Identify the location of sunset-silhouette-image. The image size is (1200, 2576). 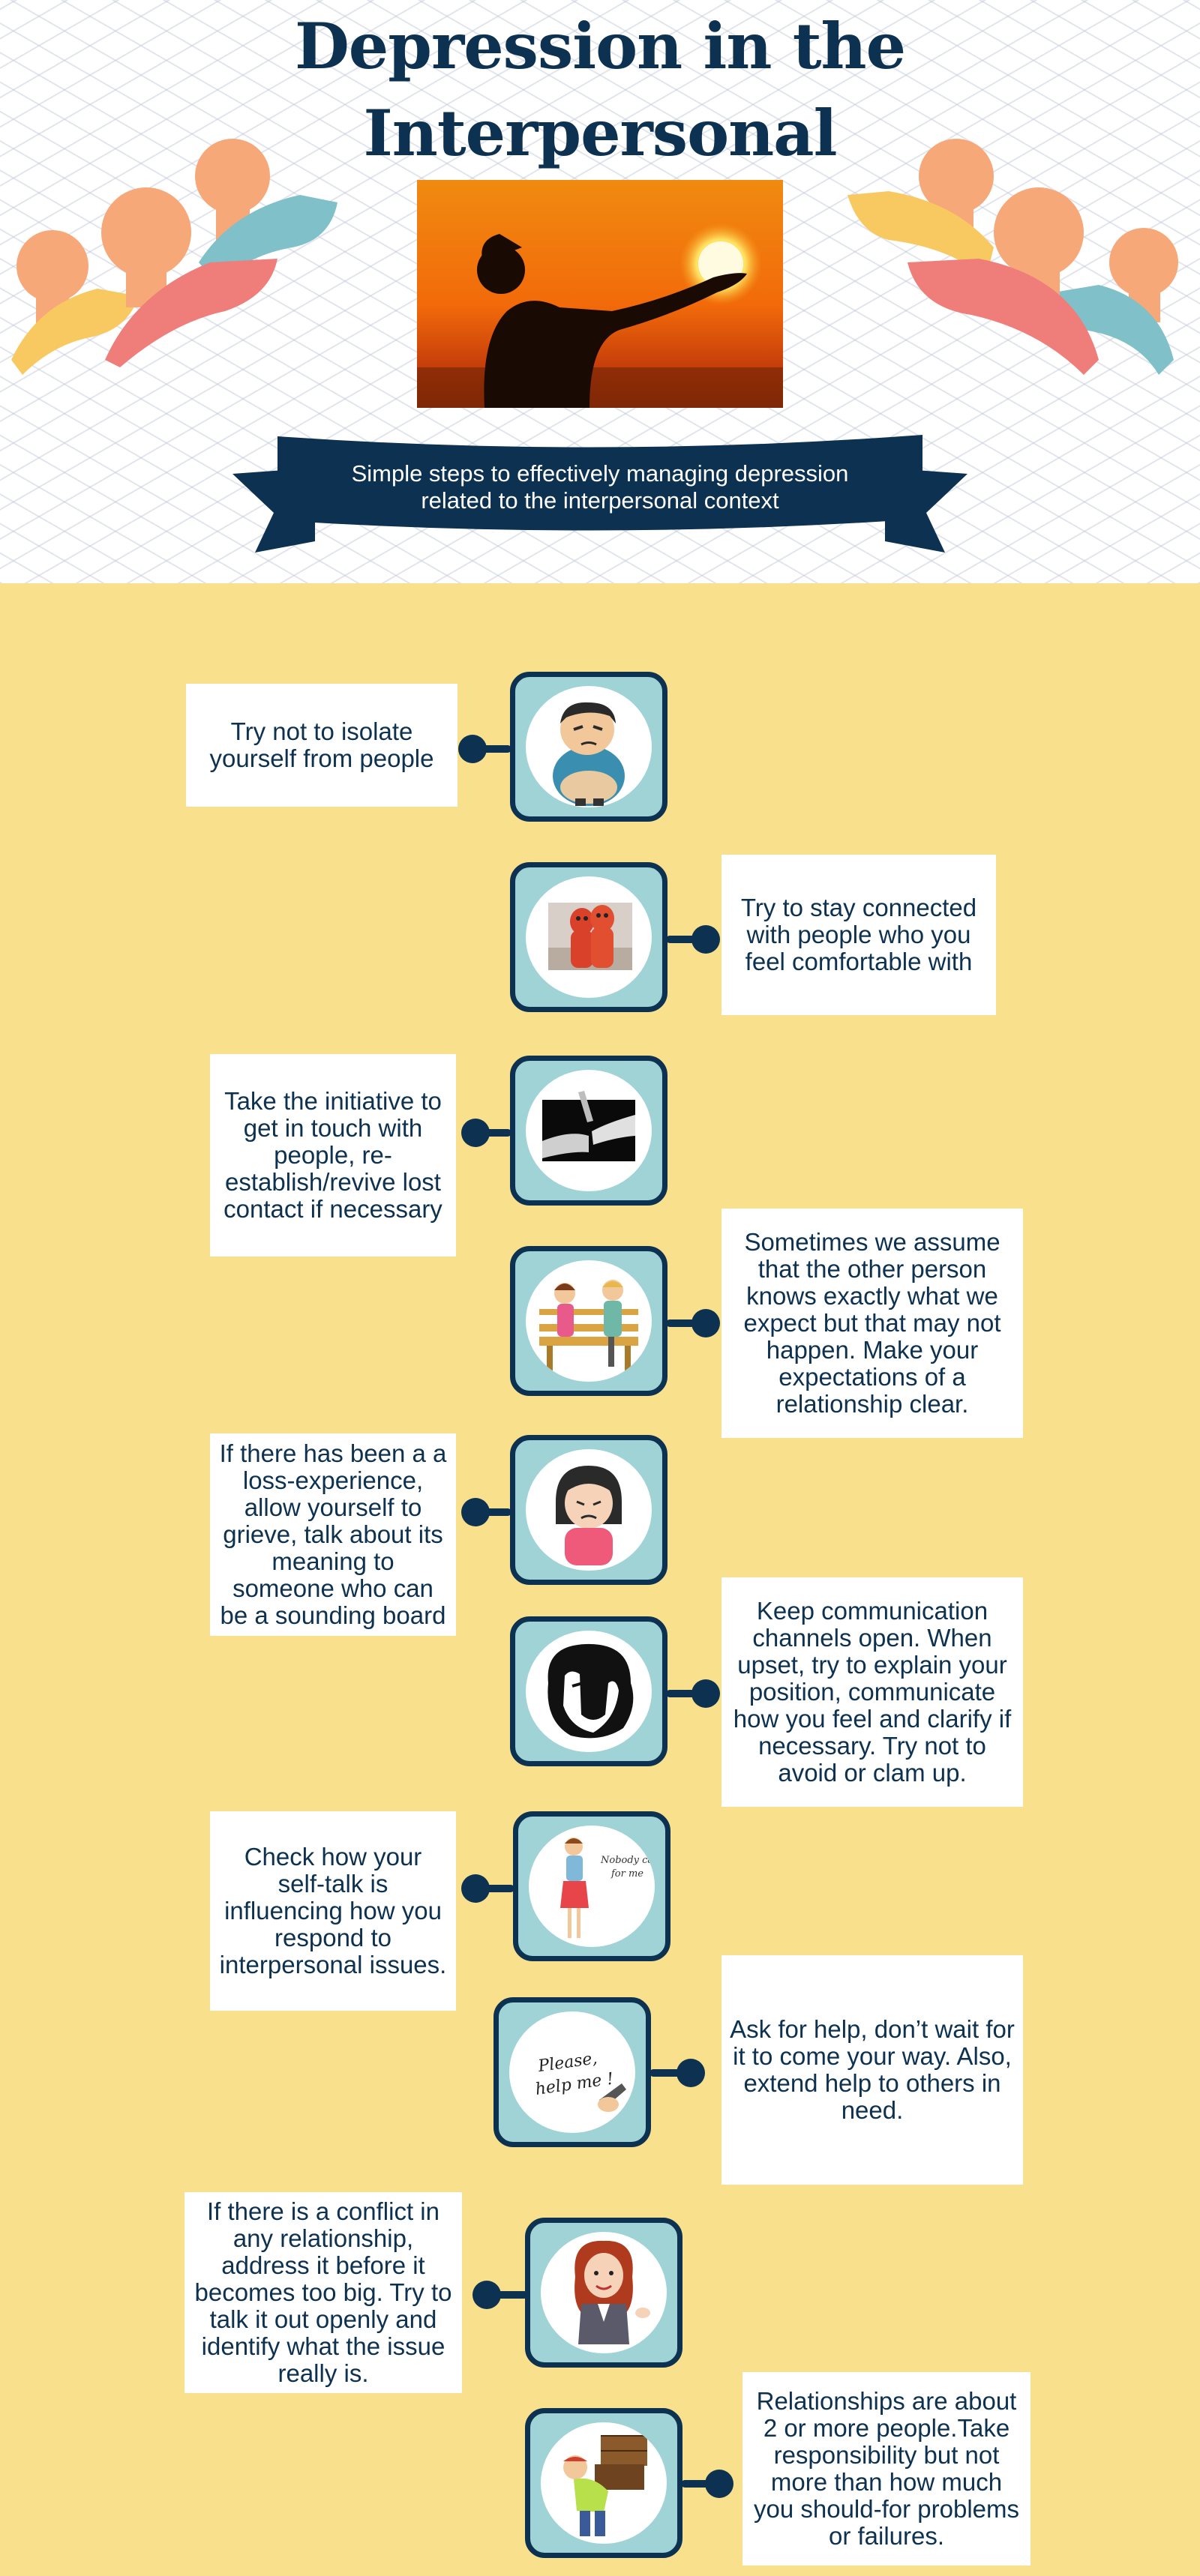
(600, 294).